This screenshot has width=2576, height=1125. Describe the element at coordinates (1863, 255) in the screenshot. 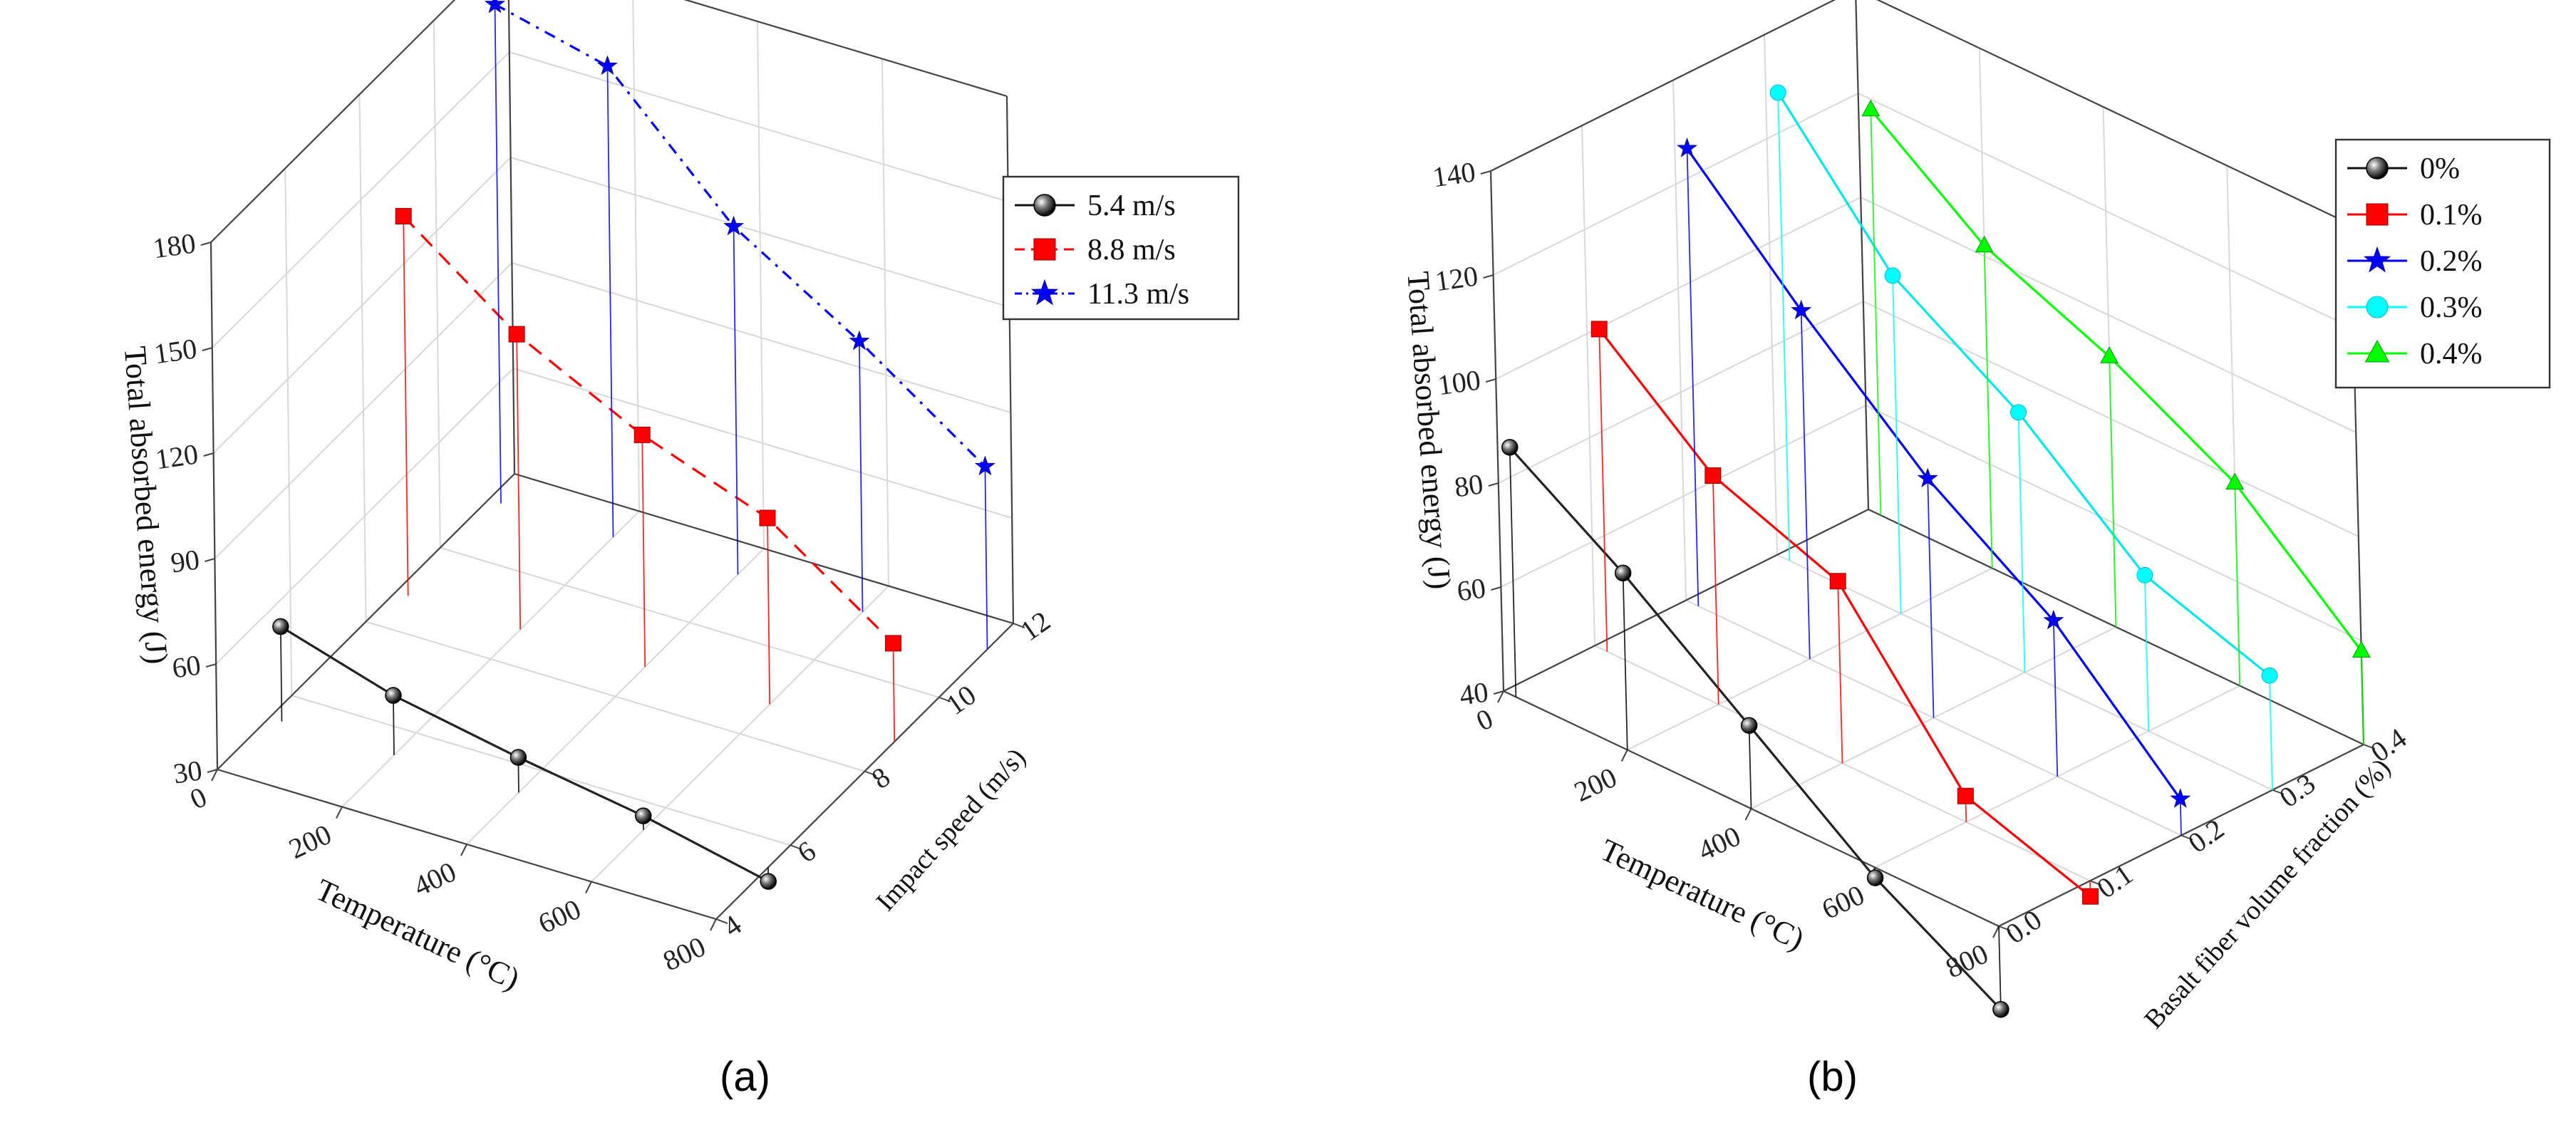

I see `back-left-edge` at that location.